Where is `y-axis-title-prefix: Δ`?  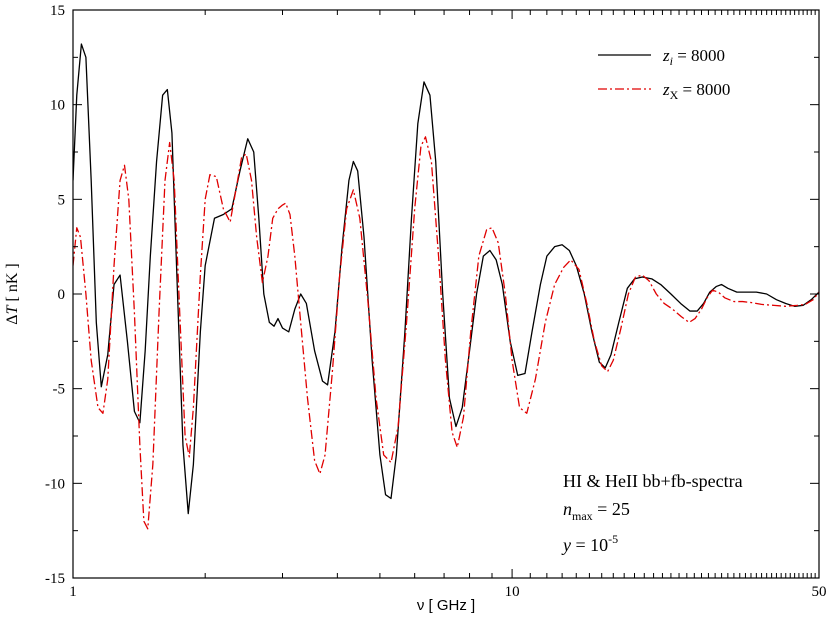
y-axis-title-prefix: Δ is located at coordinates (12, 319).